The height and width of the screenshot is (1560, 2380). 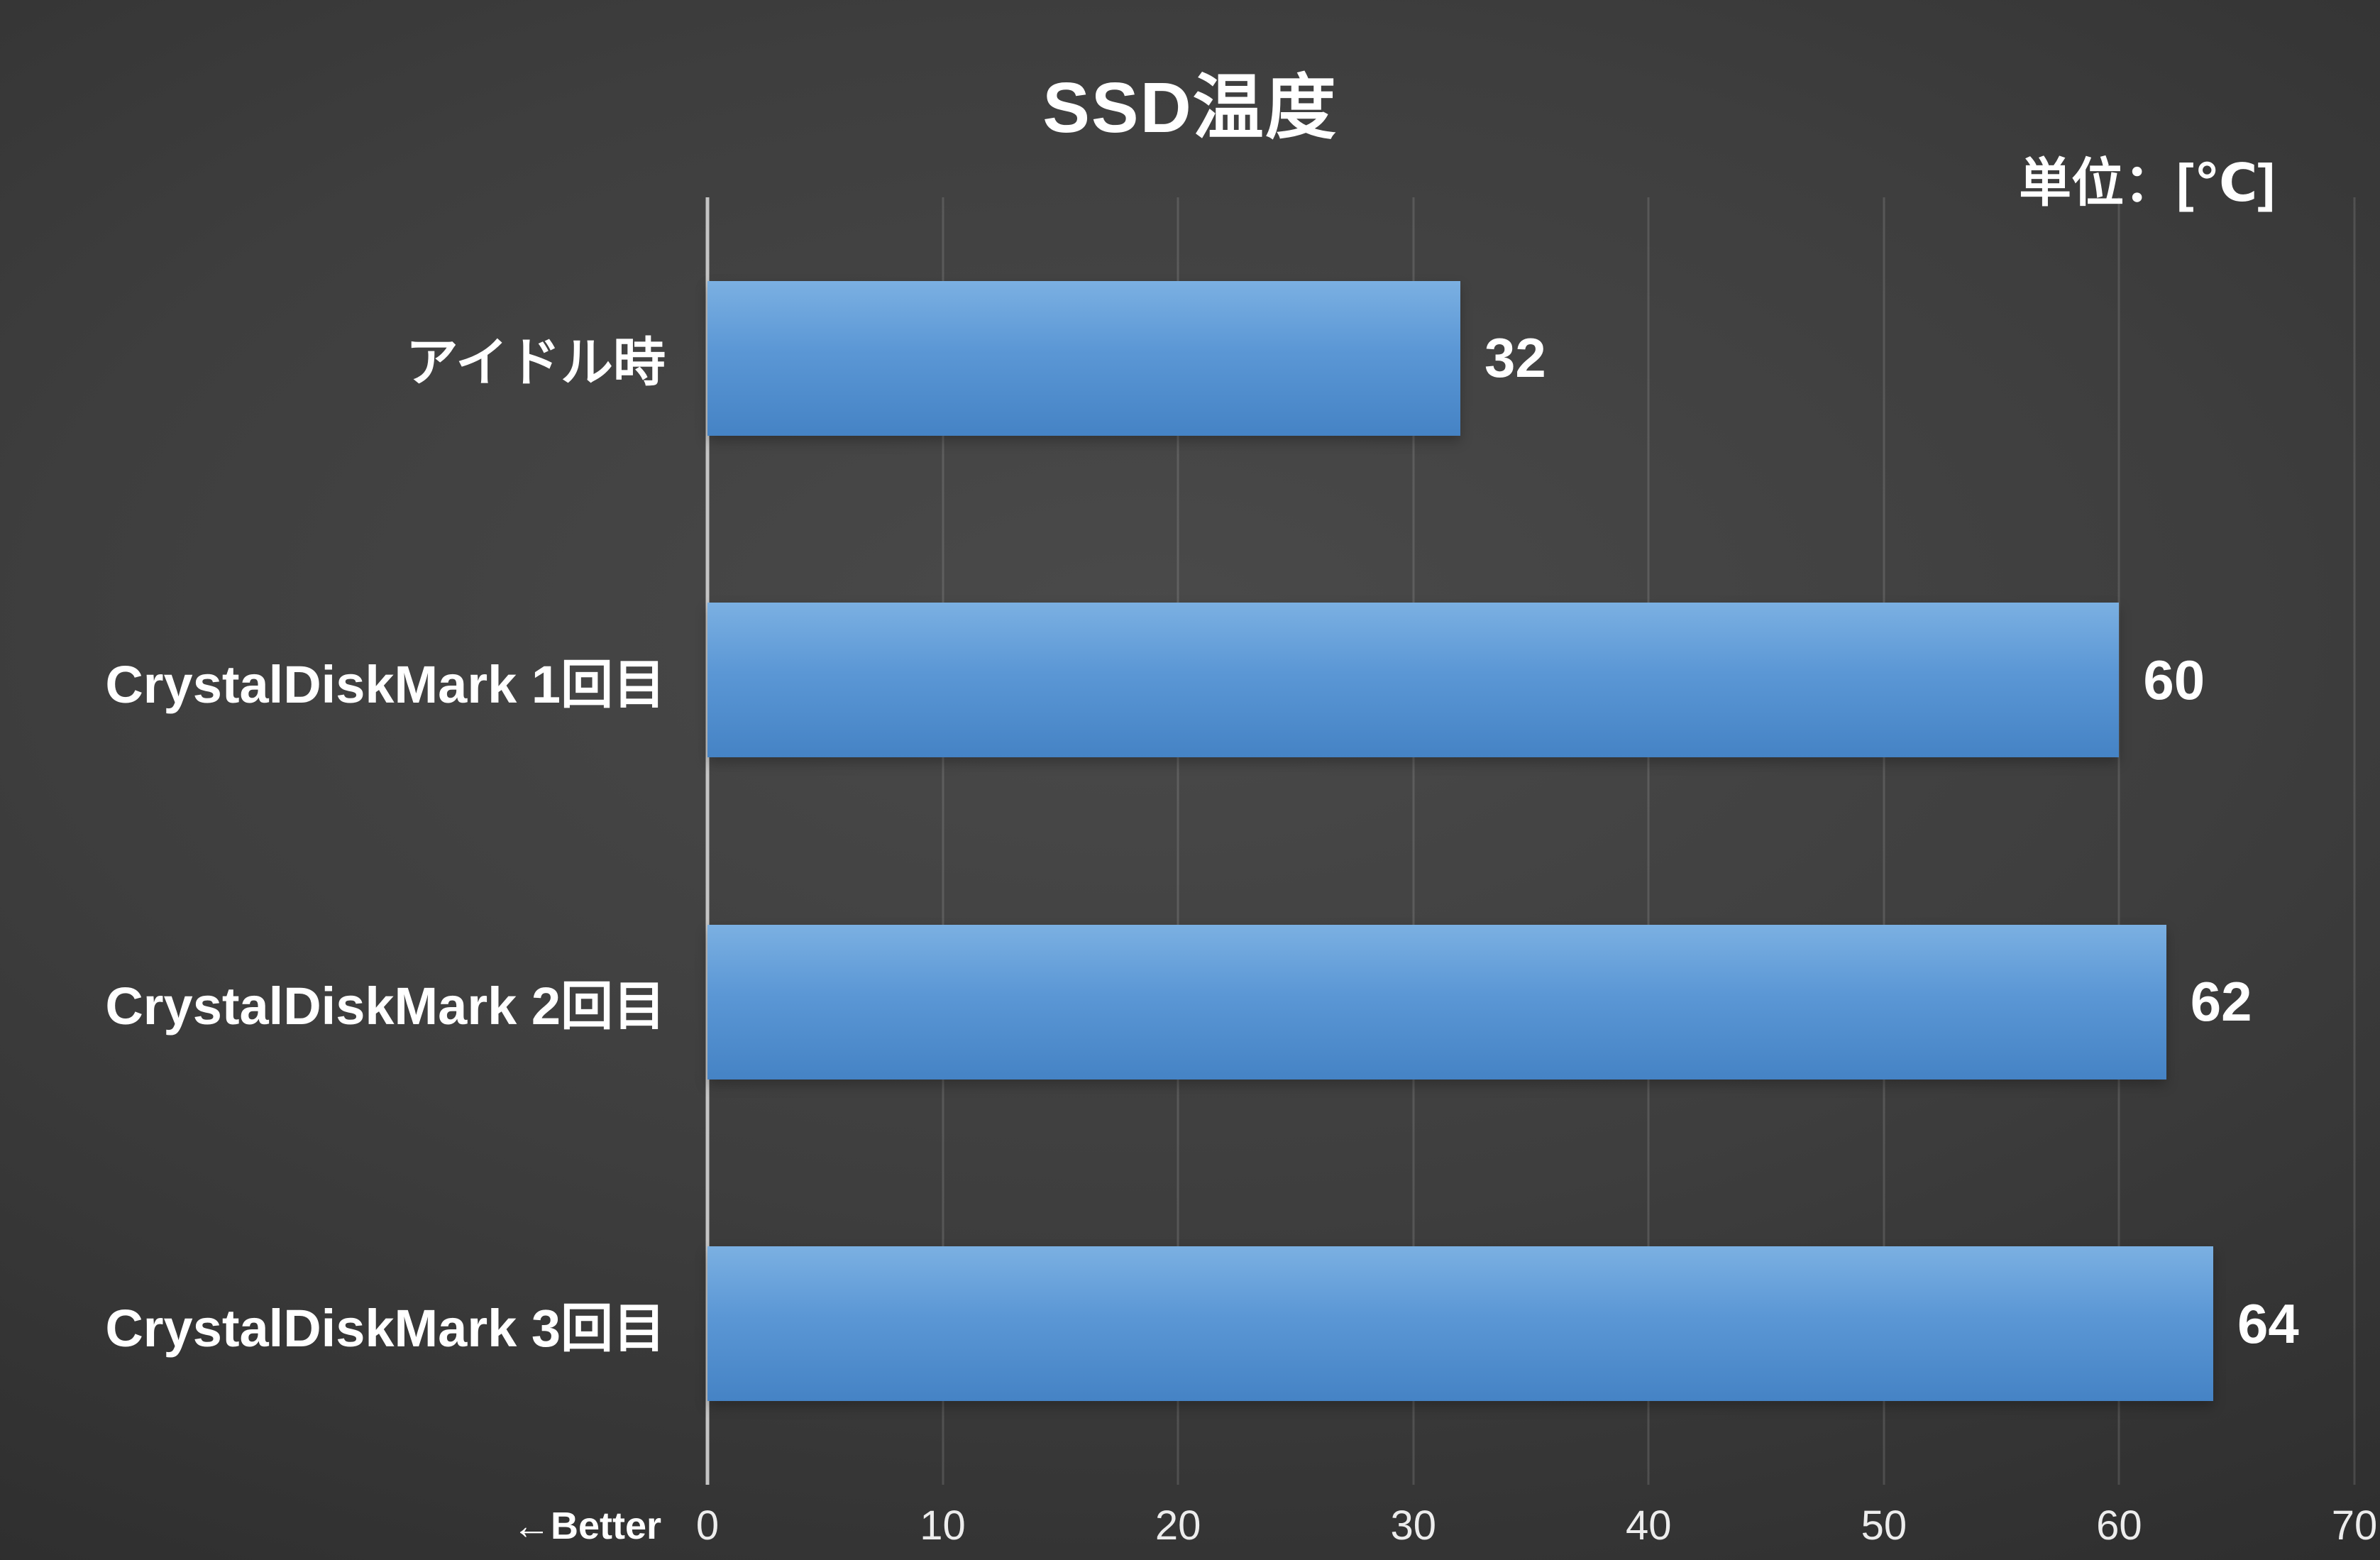 I want to click on chart-title: SSD温度, so click(x=1190, y=108).